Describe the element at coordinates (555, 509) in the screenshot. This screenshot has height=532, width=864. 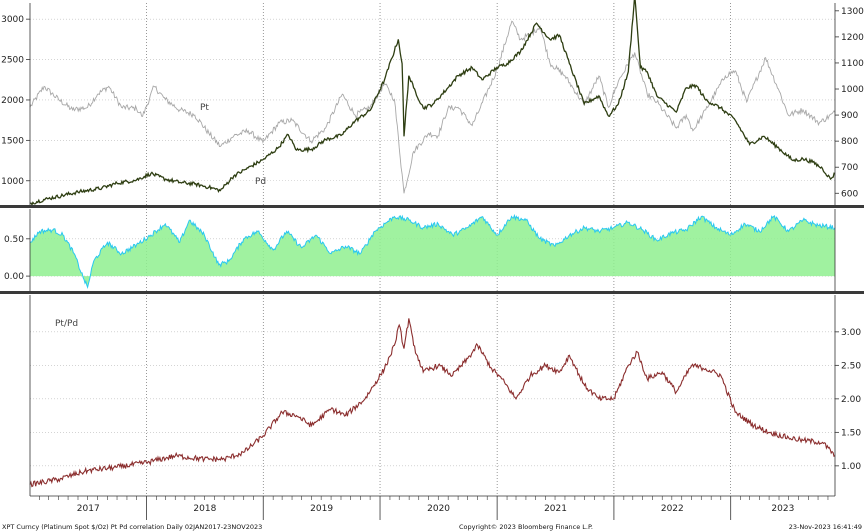
I see `x-year-label: 2021` at that location.